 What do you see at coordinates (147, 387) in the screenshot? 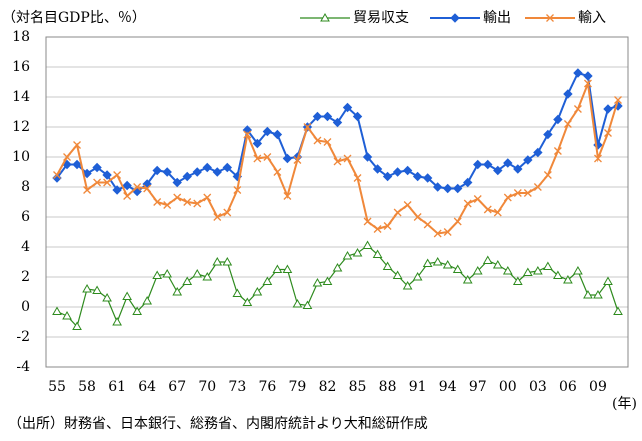
I see `x-tick-label: 64` at bounding box center [147, 387].